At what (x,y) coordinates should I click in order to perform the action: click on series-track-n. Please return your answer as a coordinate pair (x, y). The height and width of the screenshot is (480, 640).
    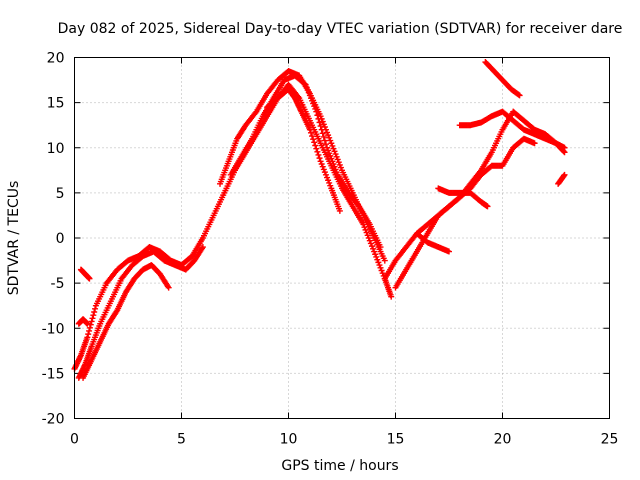
    Looking at the image, I should click on (83, 321).